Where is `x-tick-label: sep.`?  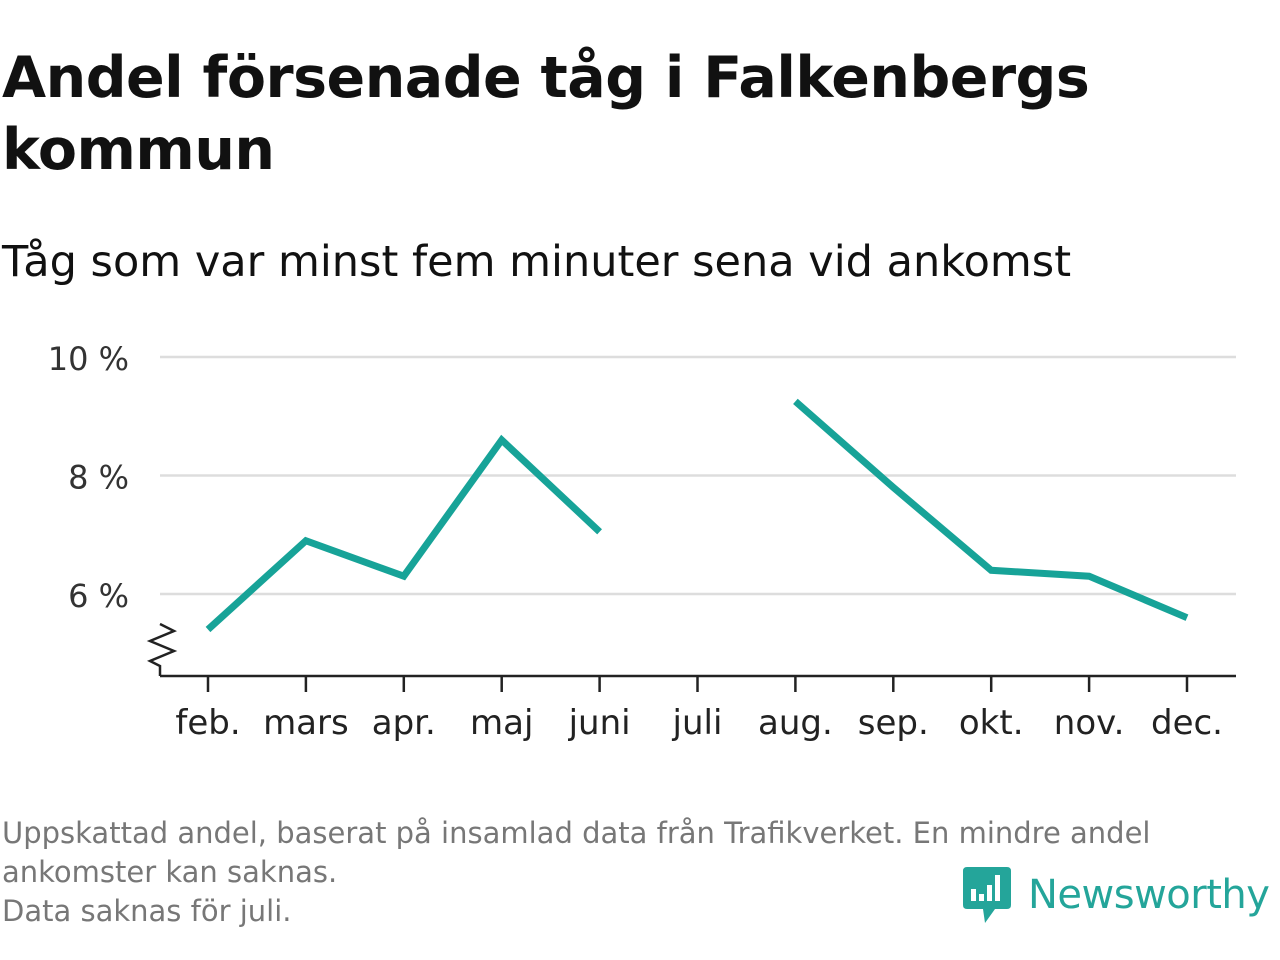
x-tick-label: sep. is located at coordinates (893, 723).